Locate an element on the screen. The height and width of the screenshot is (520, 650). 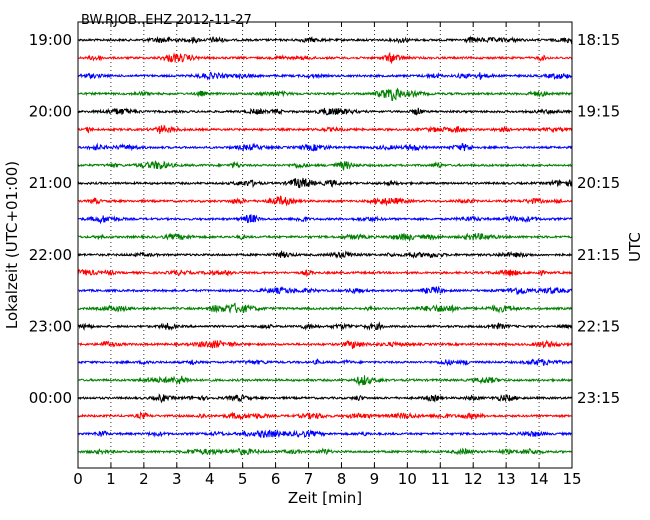
x-tick-label: 1 is located at coordinates (111, 479).